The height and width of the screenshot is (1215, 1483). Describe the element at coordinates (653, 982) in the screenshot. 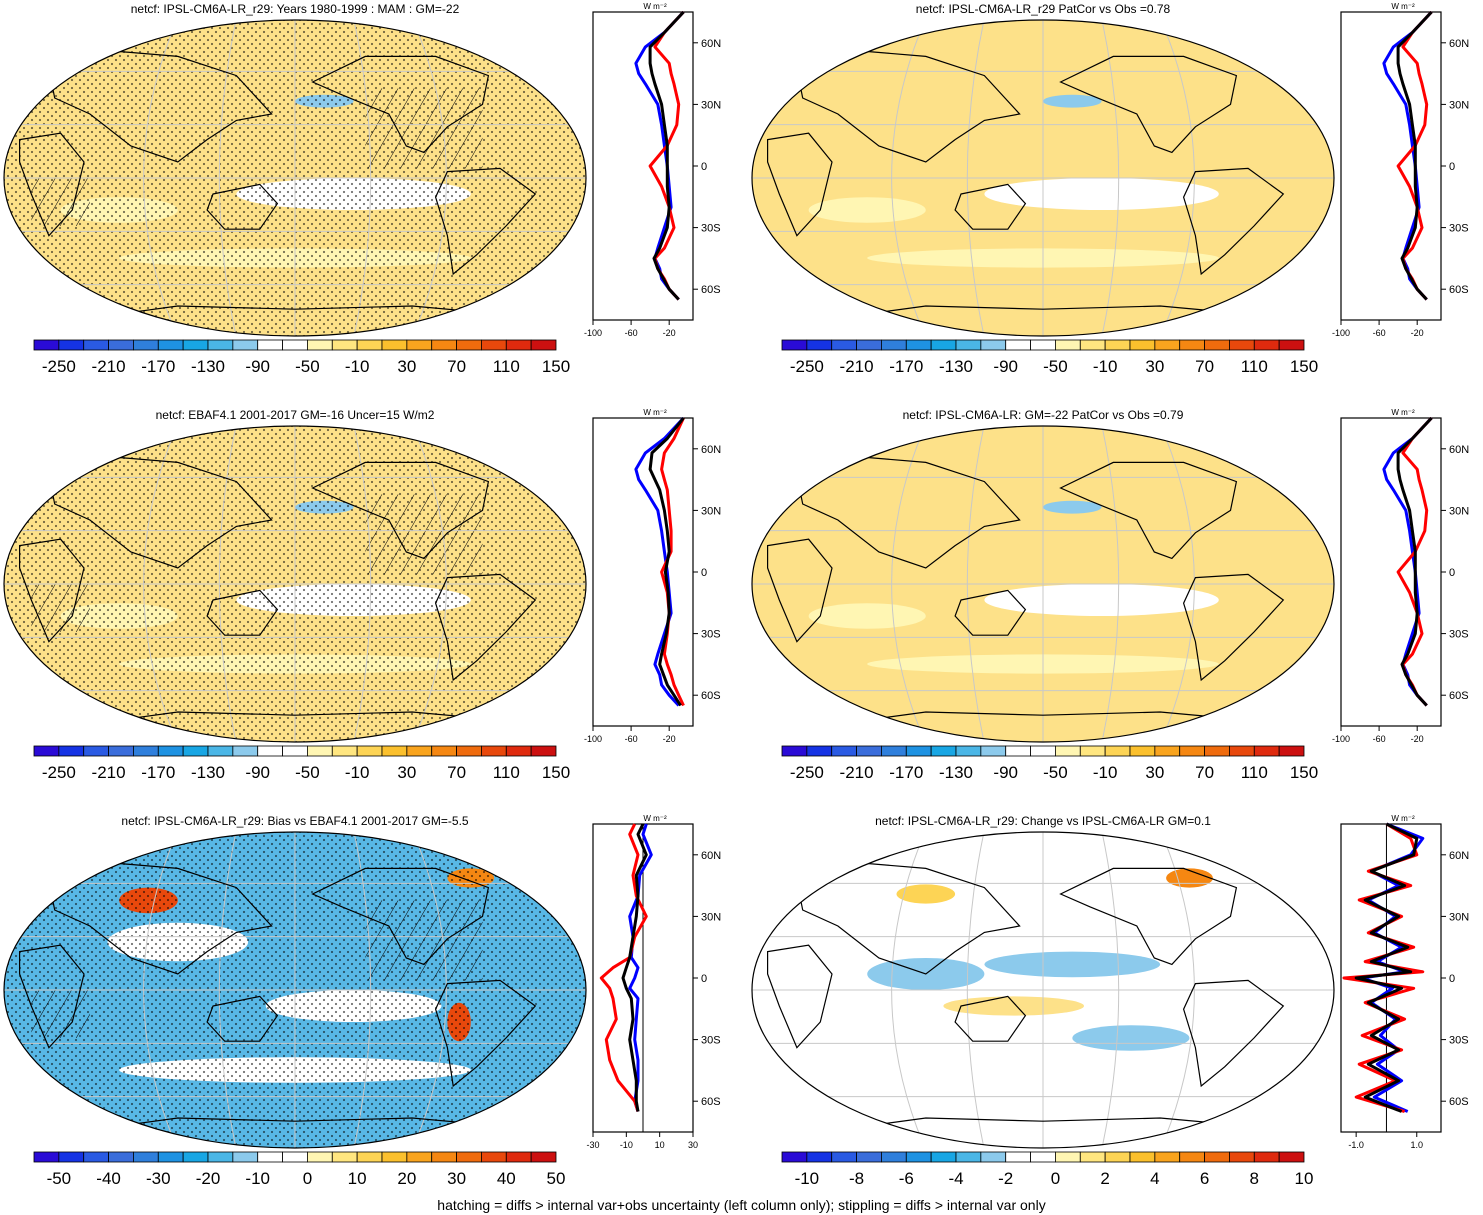

I see `zonal-profile-4: 60N 30N 0 30S 60S -30 -10 10 30 W m⁻²` at that location.